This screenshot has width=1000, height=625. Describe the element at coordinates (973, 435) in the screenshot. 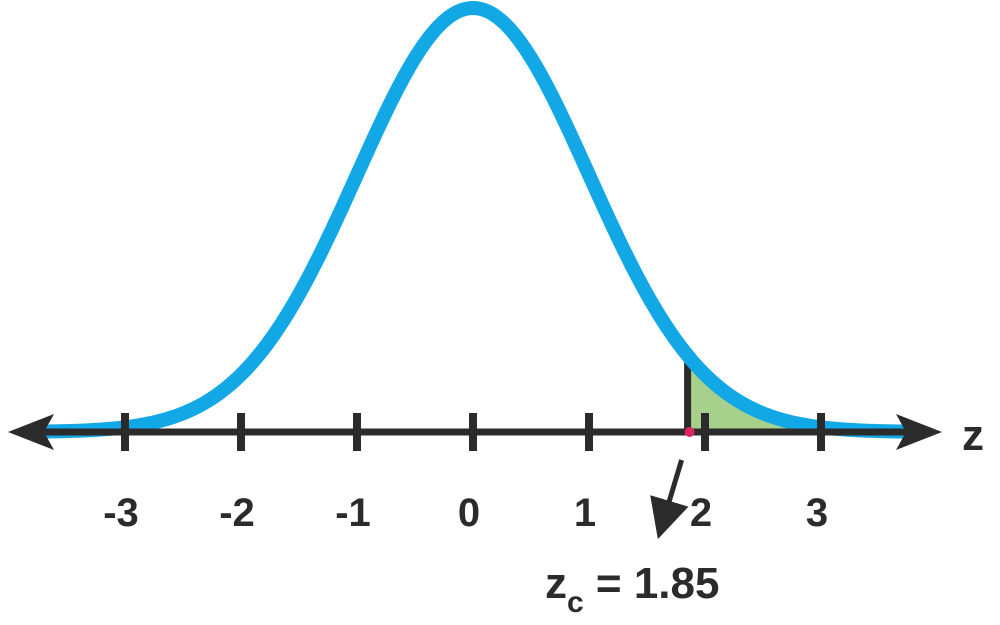

I see `axis-label-z: z` at that location.